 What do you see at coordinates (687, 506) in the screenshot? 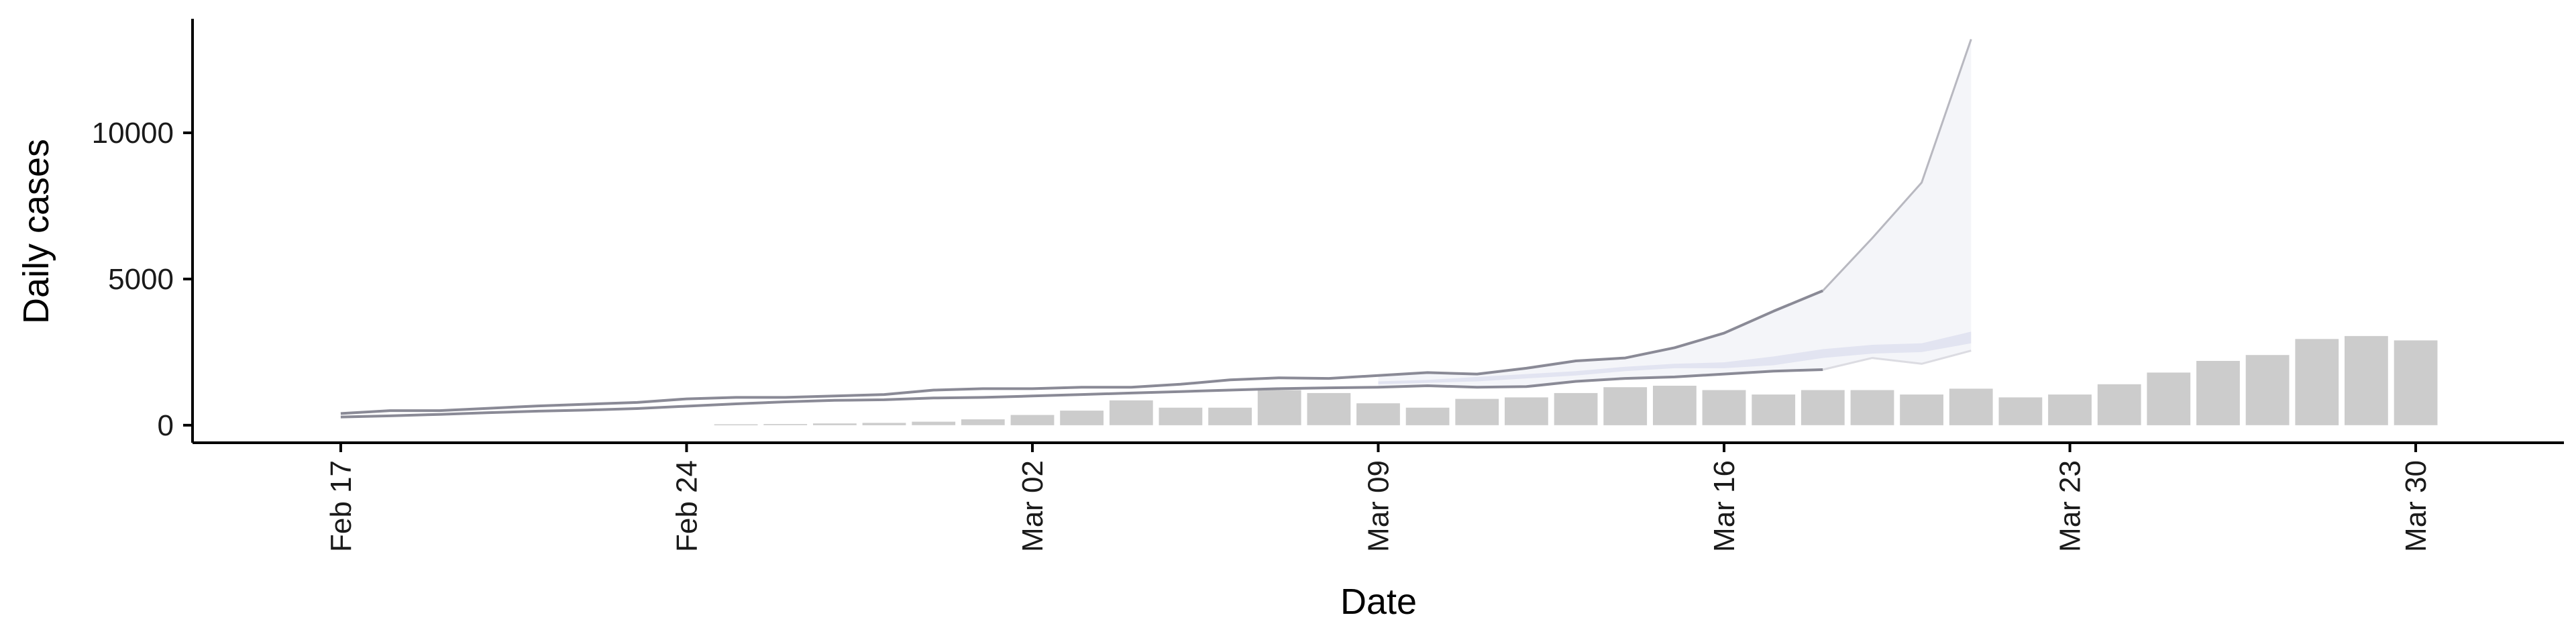
I see `x-tick-label: Feb 24` at bounding box center [687, 506].